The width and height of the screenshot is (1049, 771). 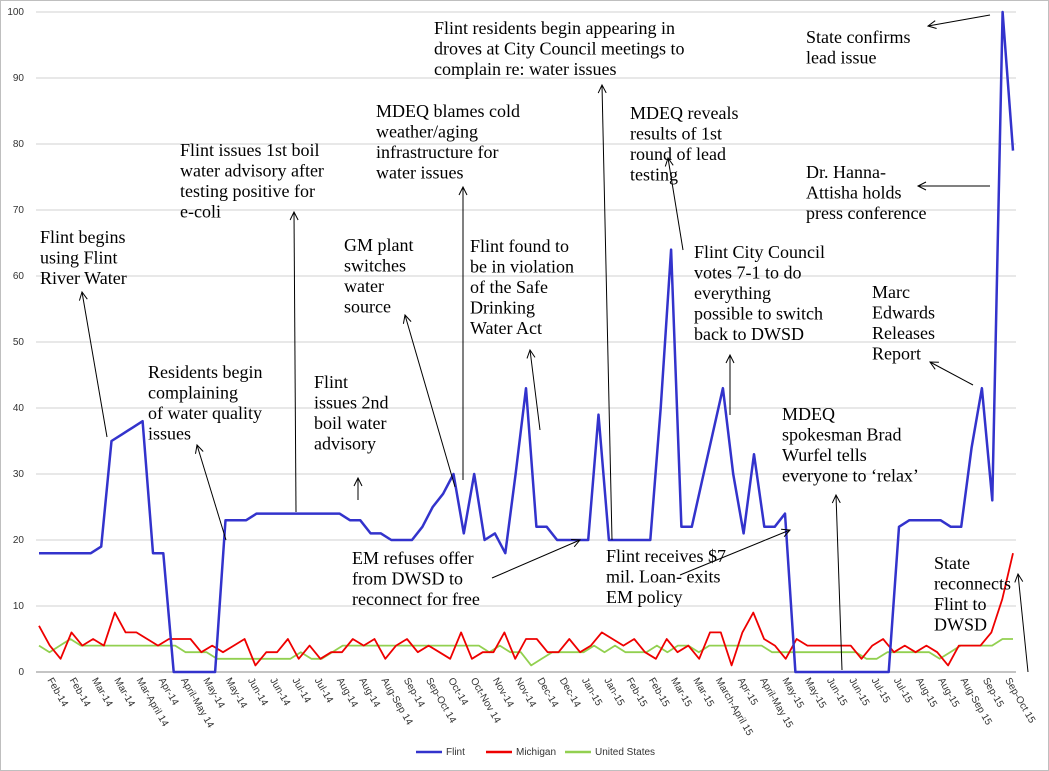 I want to click on annotation-line: River Water, so click(x=83, y=278).